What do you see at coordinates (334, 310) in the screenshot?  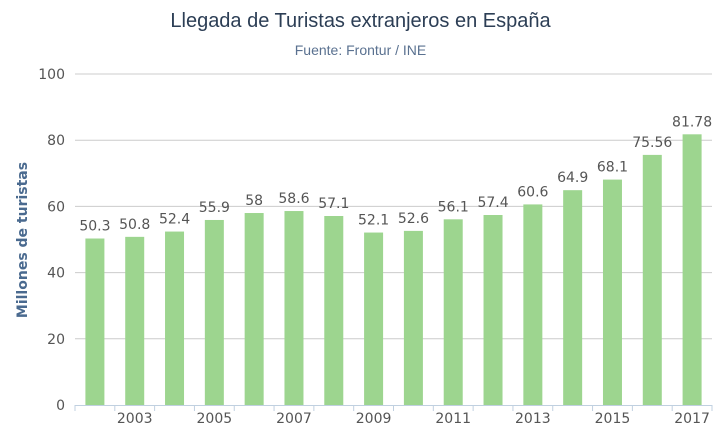 I see `bar-2008` at bounding box center [334, 310].